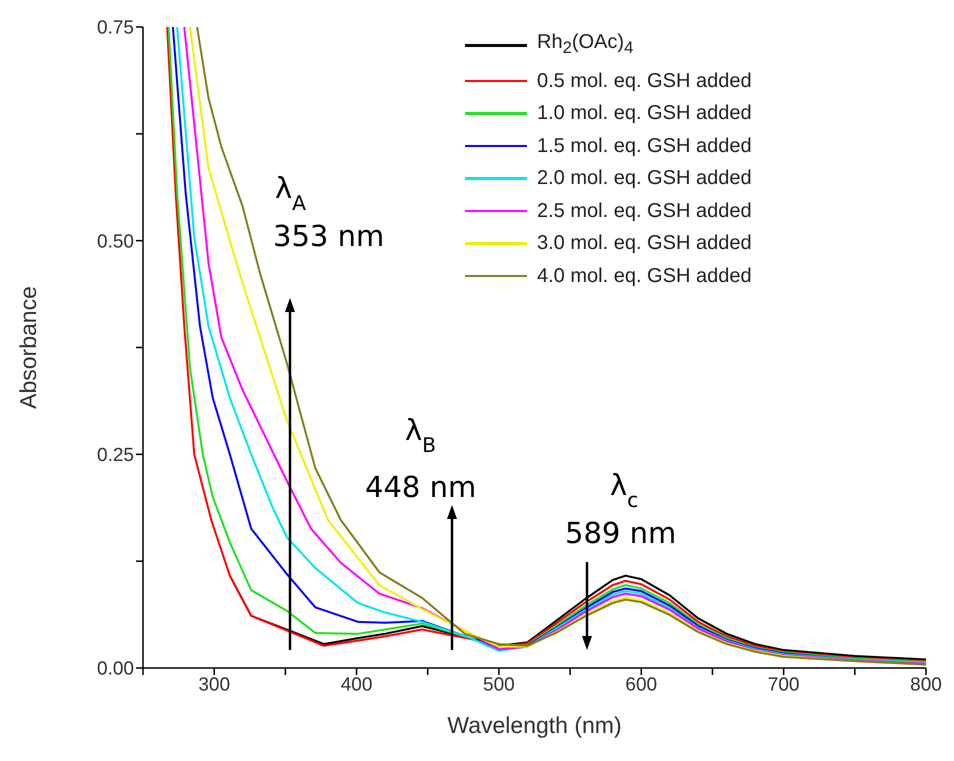 This screenshot has width=954, height=761. I want to click on legend-label: 2.0 mol. eq. GSH added, so click(644, 178).